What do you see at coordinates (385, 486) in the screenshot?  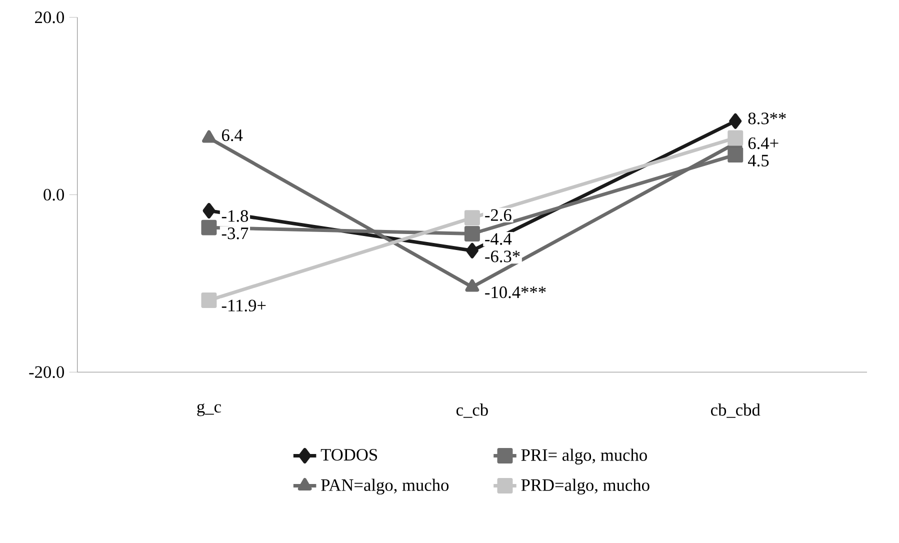 I see `legend-label: PAN=algo, mucho` at bounding box center [385, 486].